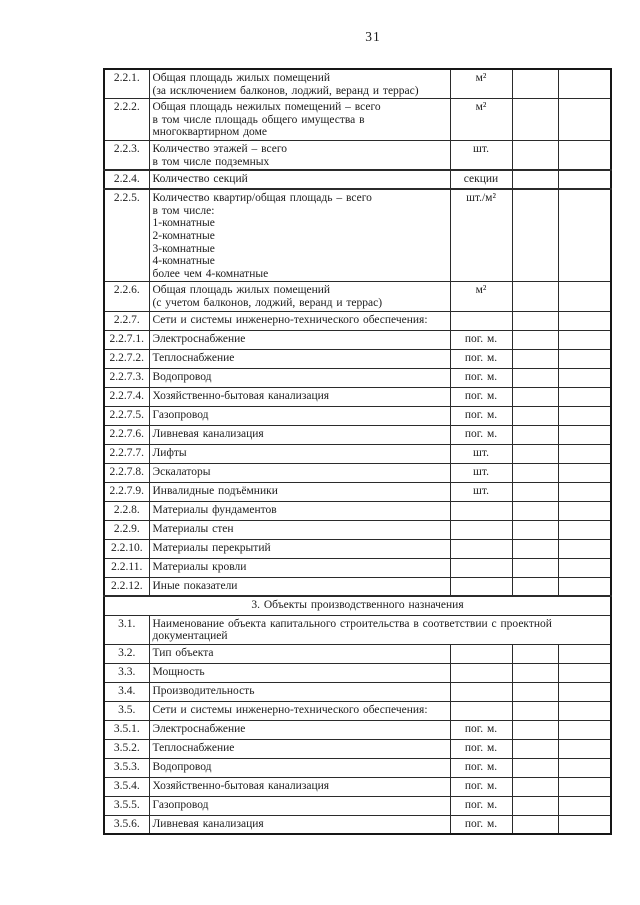 The width and height of the screenshot is (640, 905). What do you see at coordinates (126, 805) in the screenshot?
I see `row-number-cell: 3.5.5.` at bounding box center [126, 805].